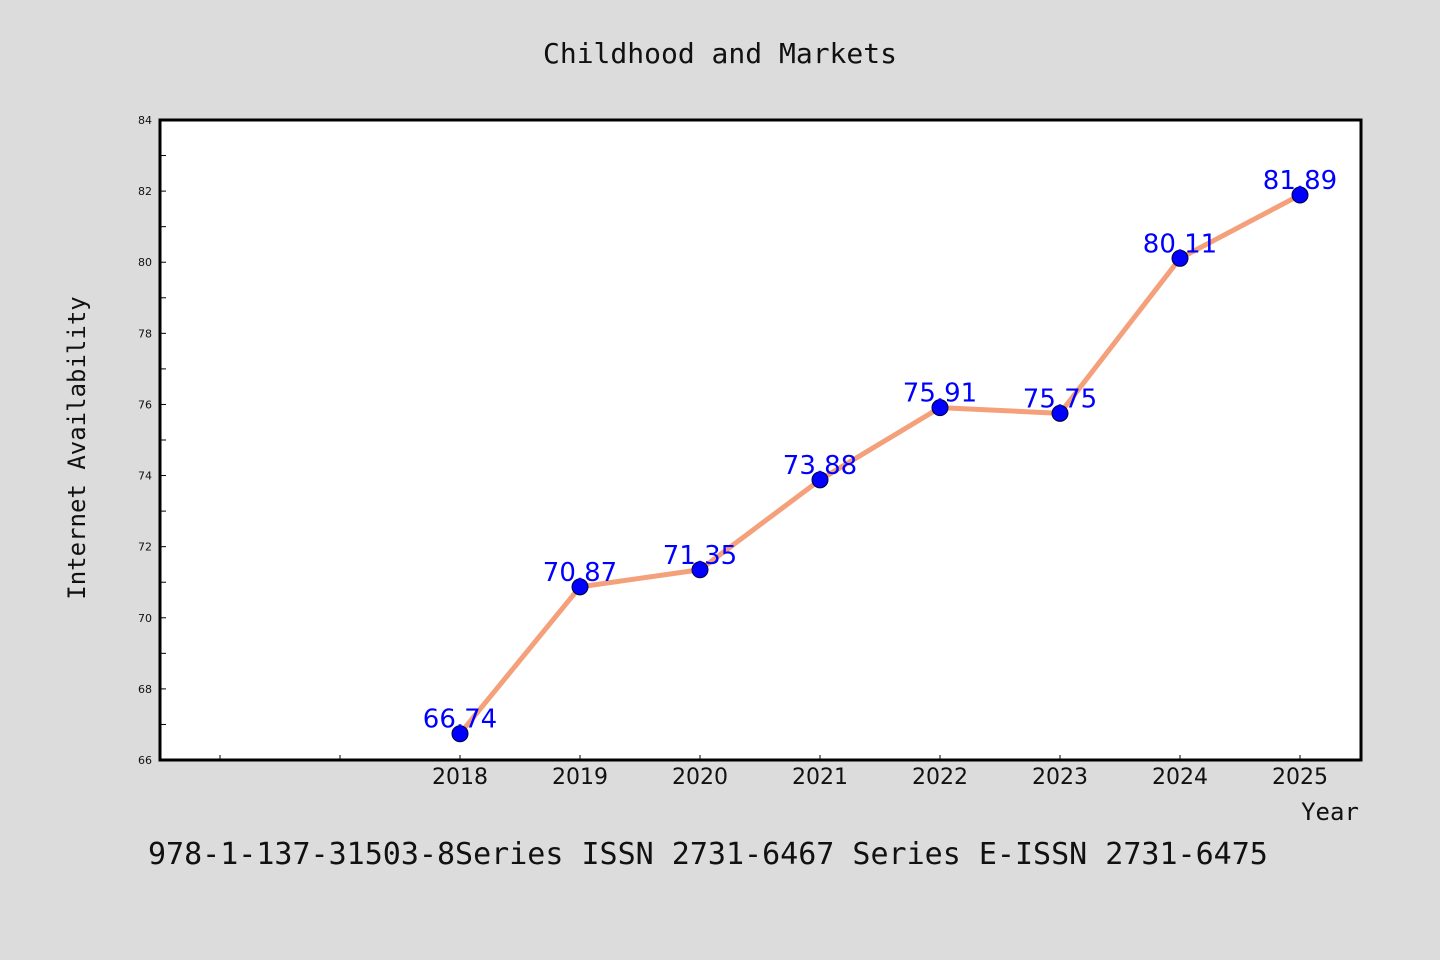 The height and width of the screenshot is (960, 1440). I want to click on x-axis-label: Year, so click(1330, 812).